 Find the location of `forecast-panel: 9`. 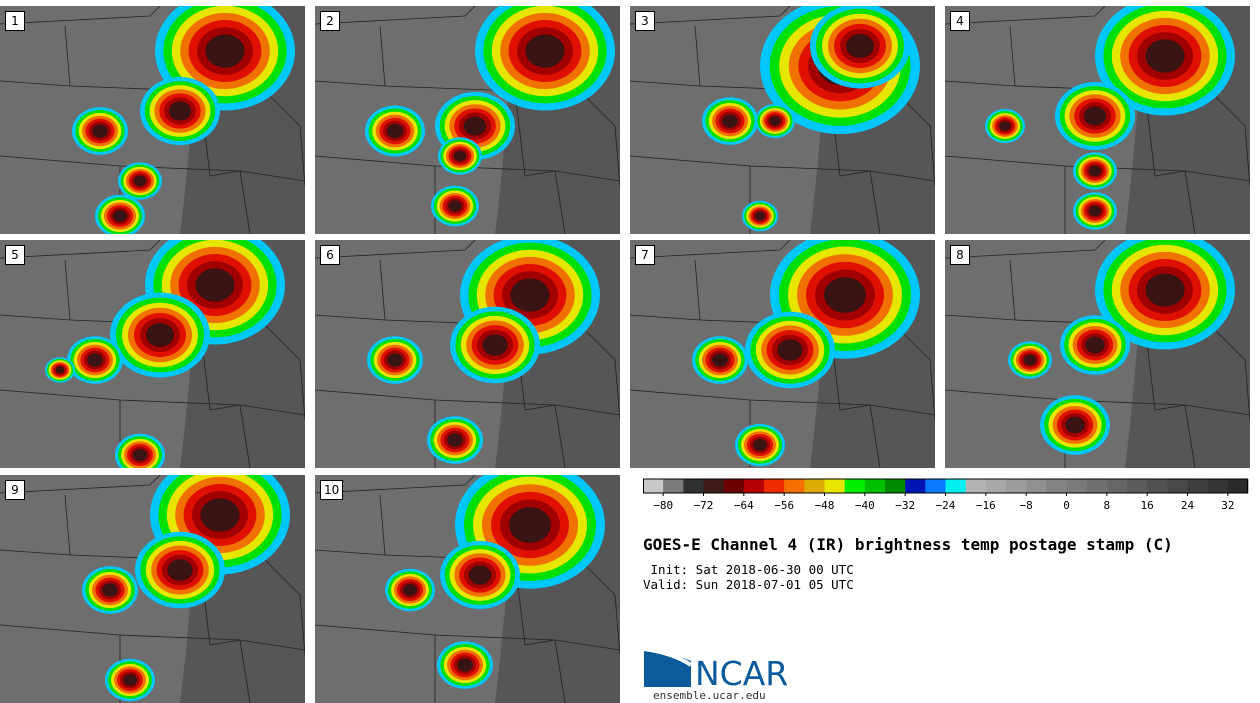

forecast-panel: 9 is located at coordinates (152, 589).